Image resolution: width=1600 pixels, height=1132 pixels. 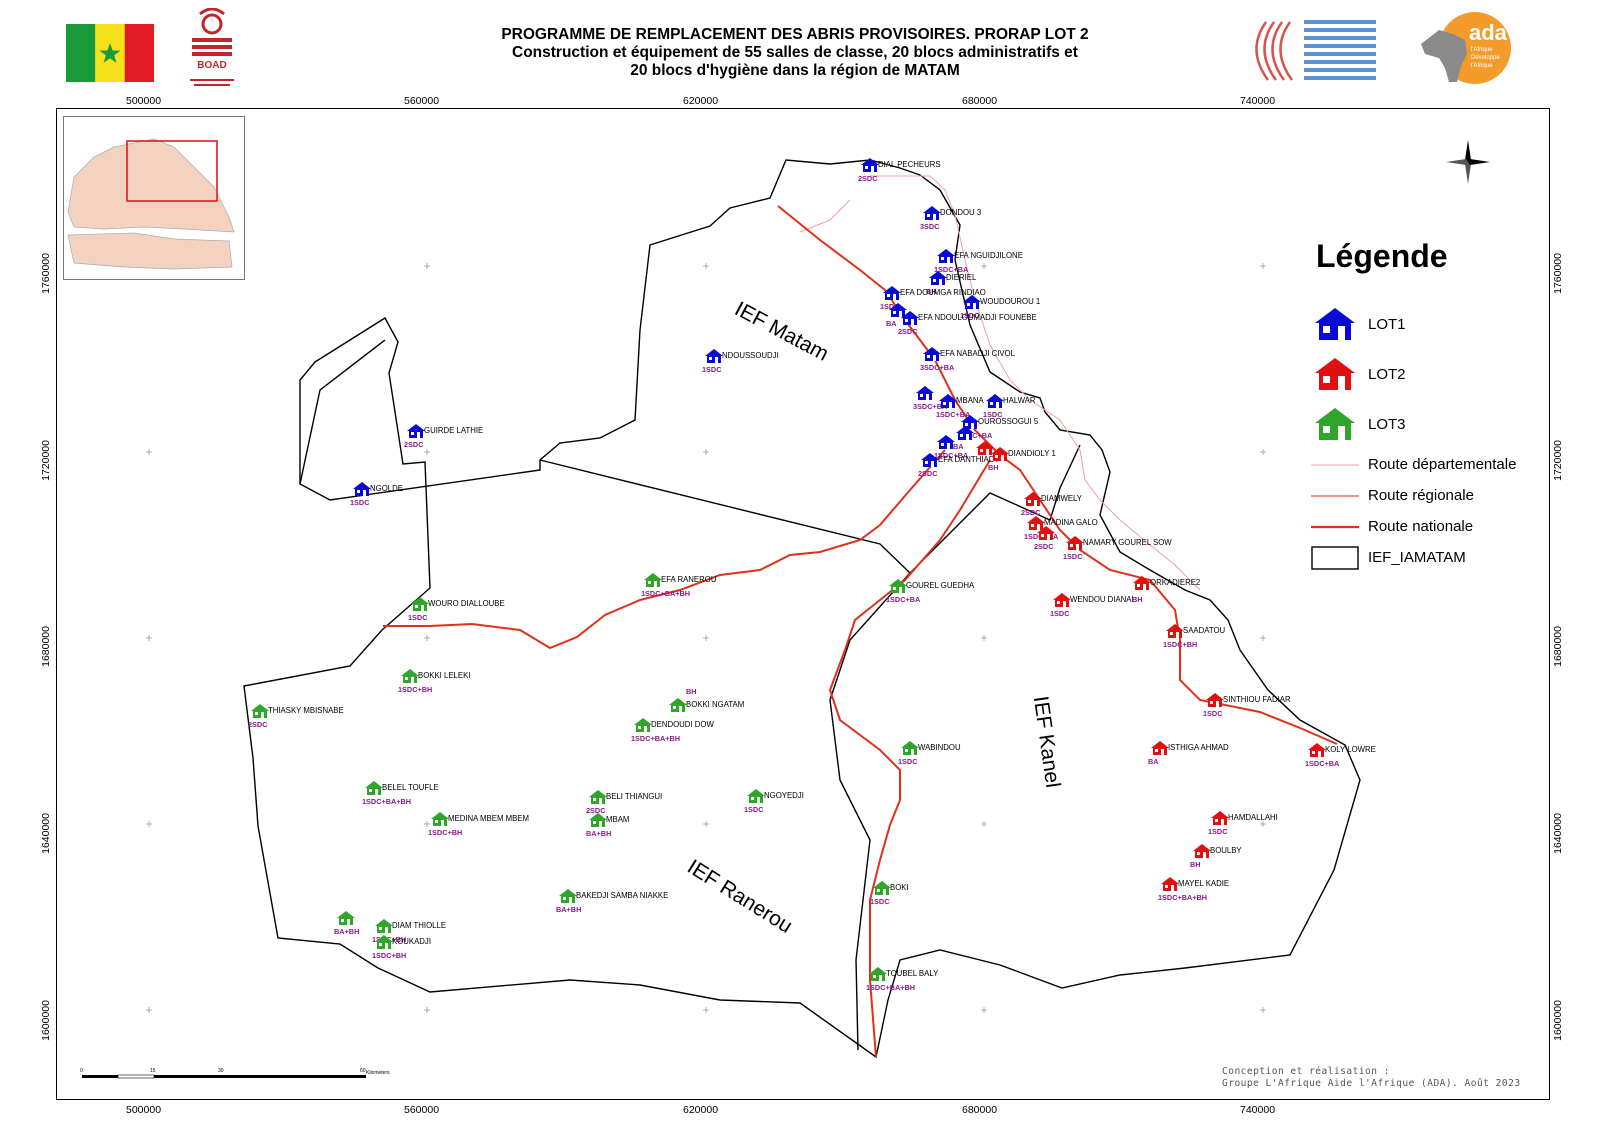 I want to click on site-name-label: DIANDIOLY 1, so click(x=1032, y=453).